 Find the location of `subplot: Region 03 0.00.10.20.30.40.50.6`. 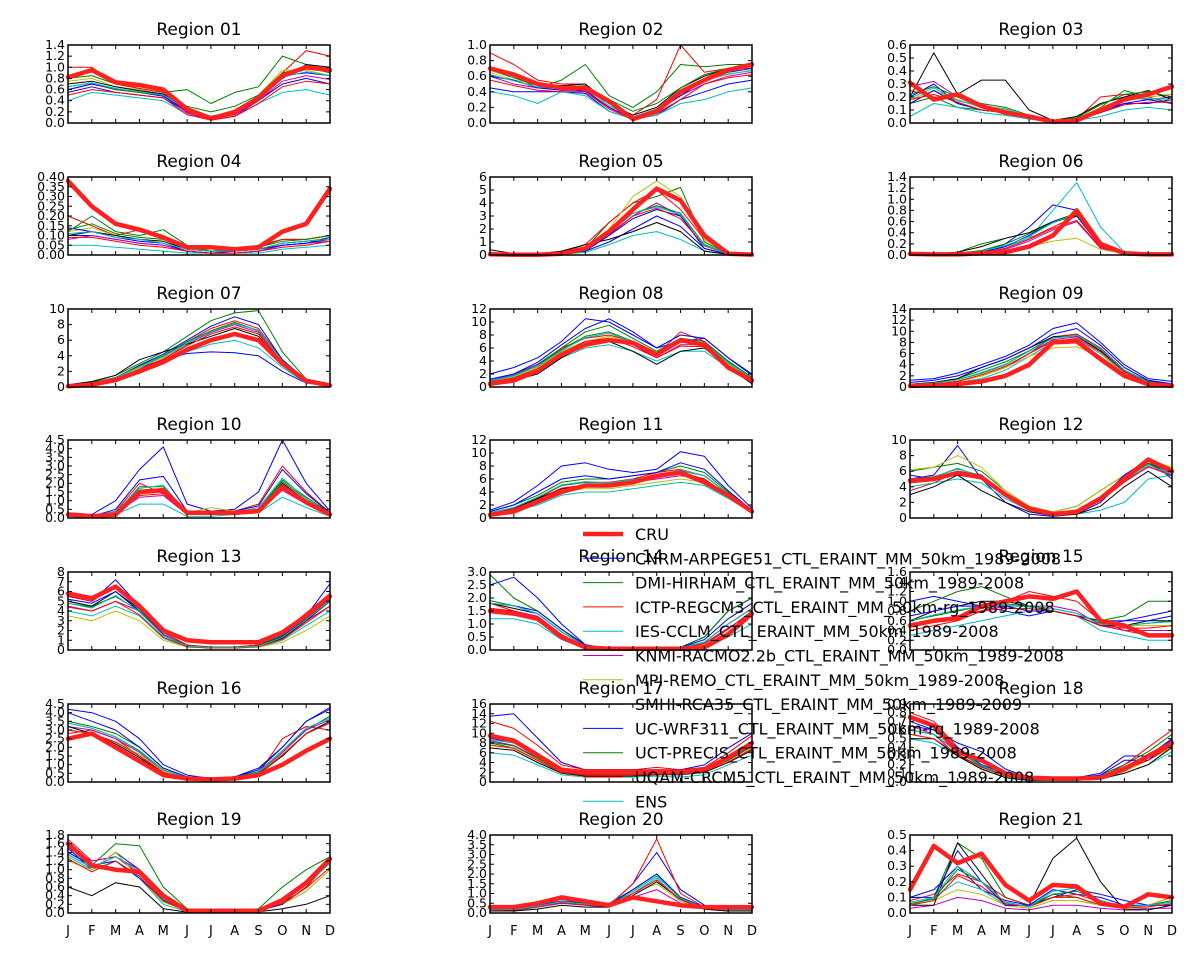

subplot: Region 03 0.00.10.20.30.40.50.6 is located at coordinates (1031, 75).